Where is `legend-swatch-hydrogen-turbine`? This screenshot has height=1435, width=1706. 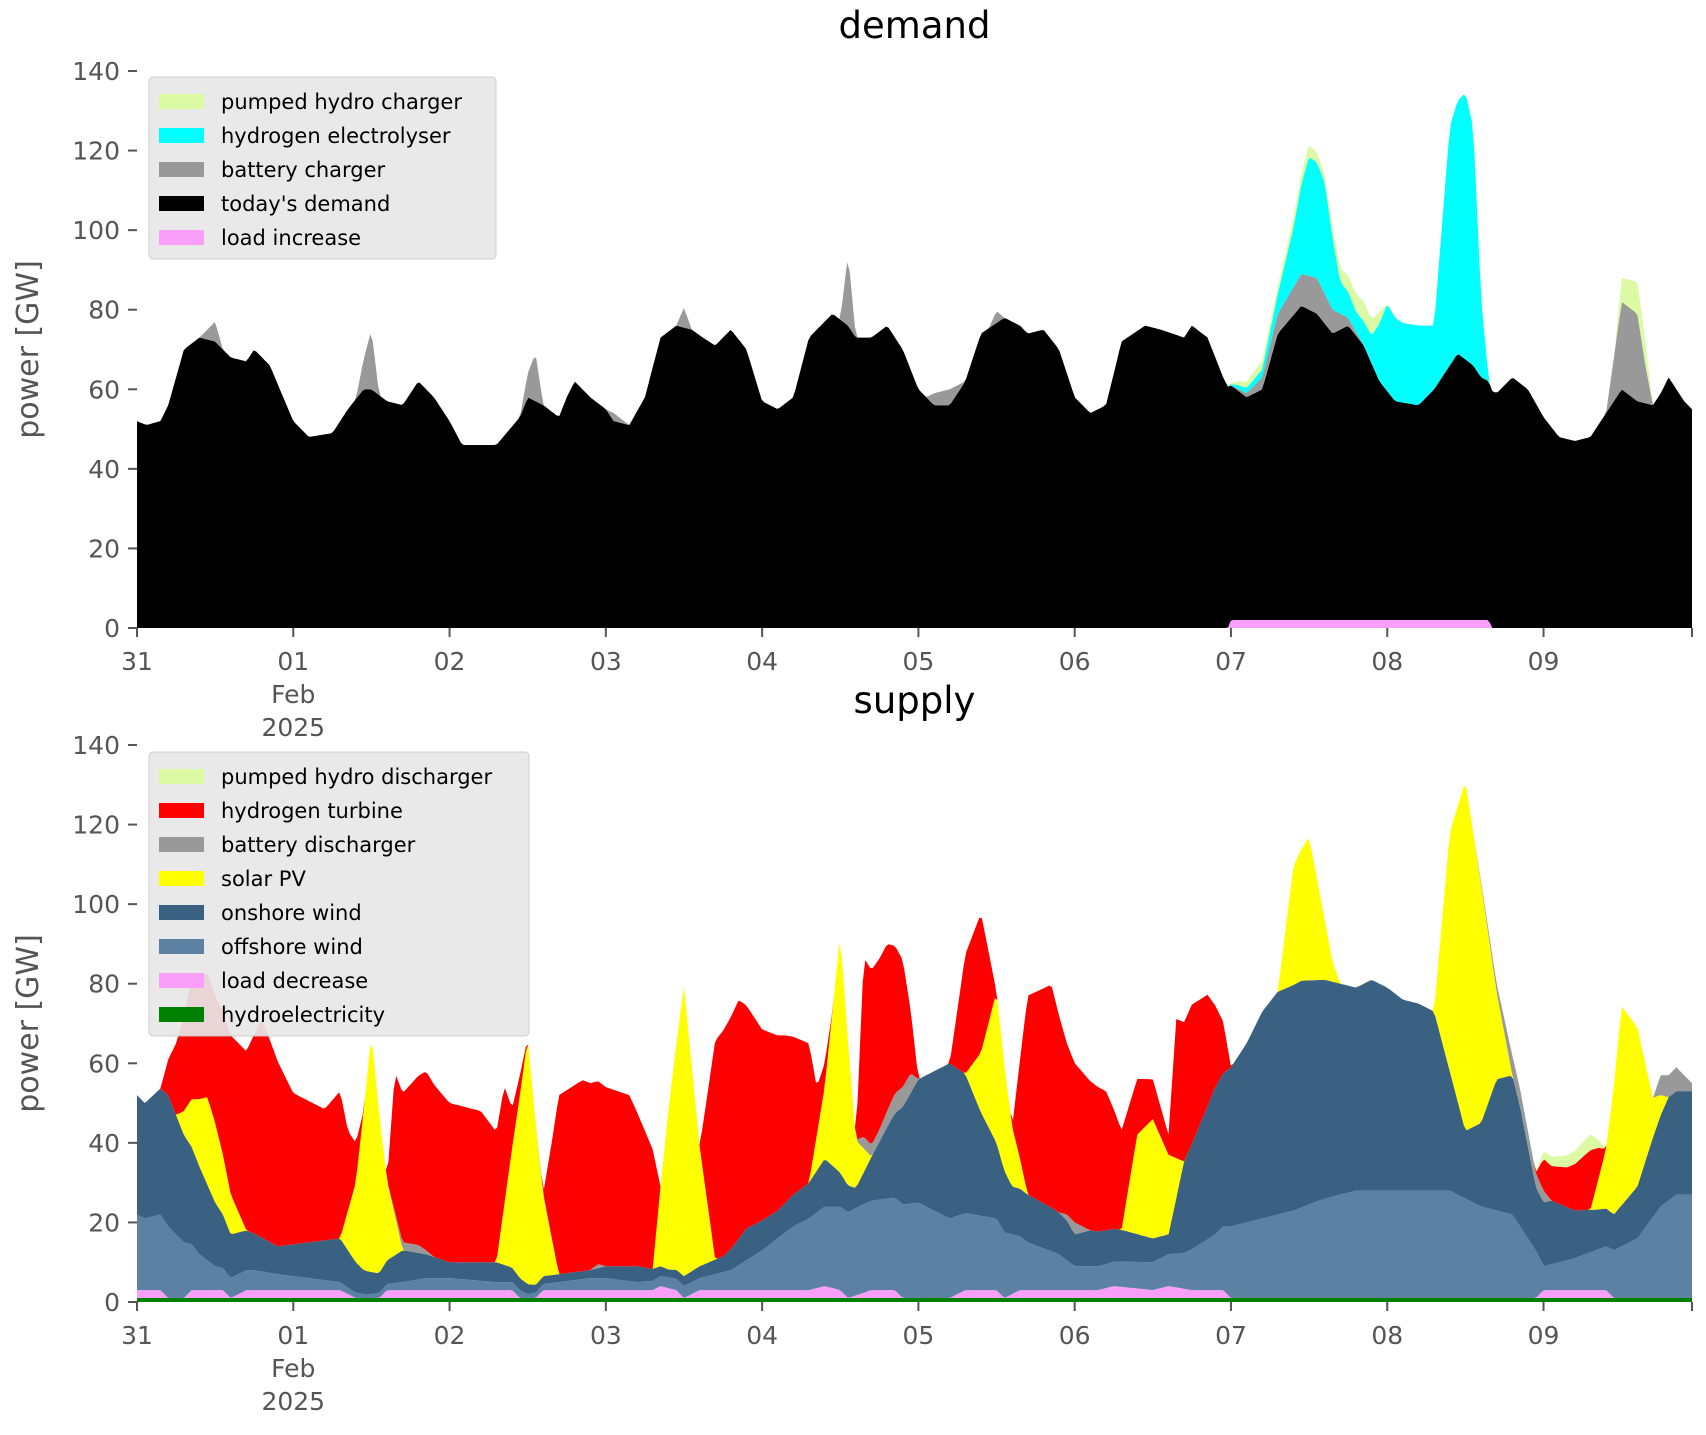
legend-swatch-hydrogen-turbine is located at coordinates (181, 810).